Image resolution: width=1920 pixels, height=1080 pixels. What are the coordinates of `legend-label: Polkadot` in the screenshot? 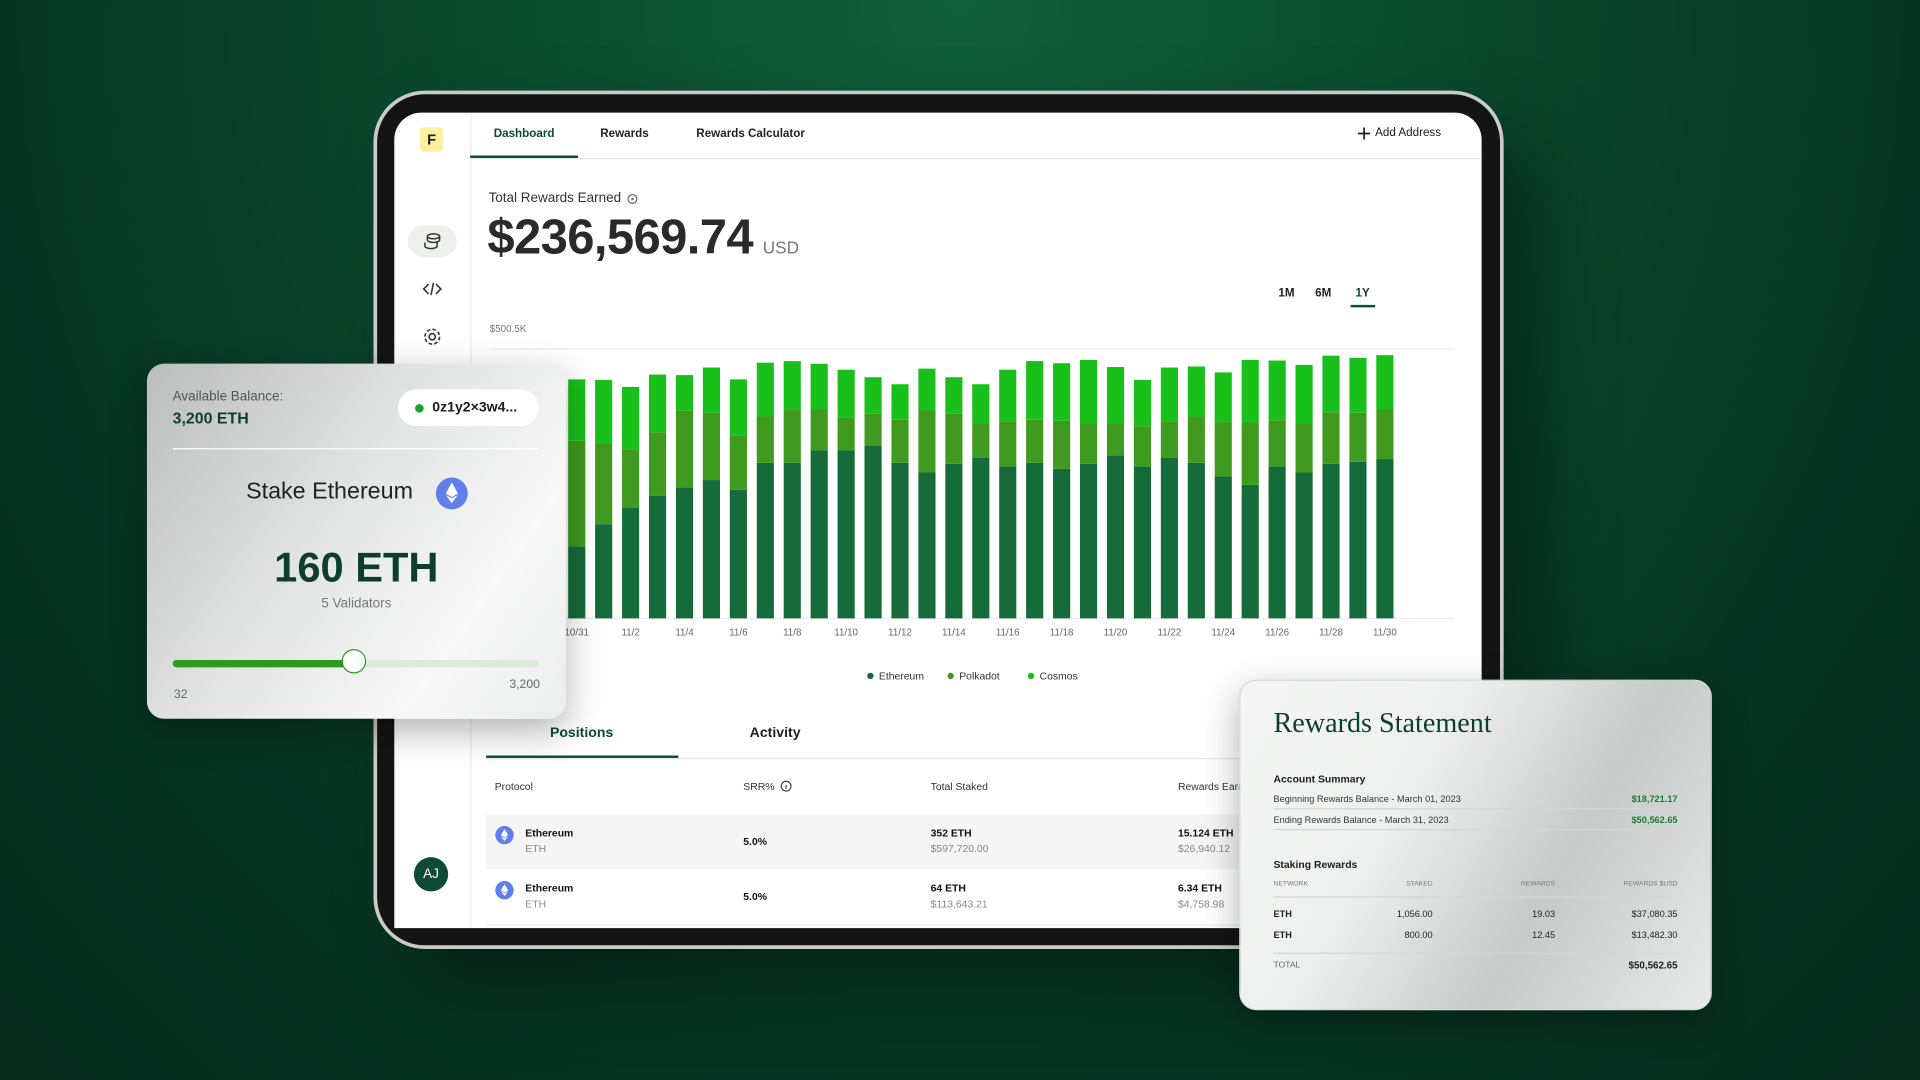 It's located at (979, 677).